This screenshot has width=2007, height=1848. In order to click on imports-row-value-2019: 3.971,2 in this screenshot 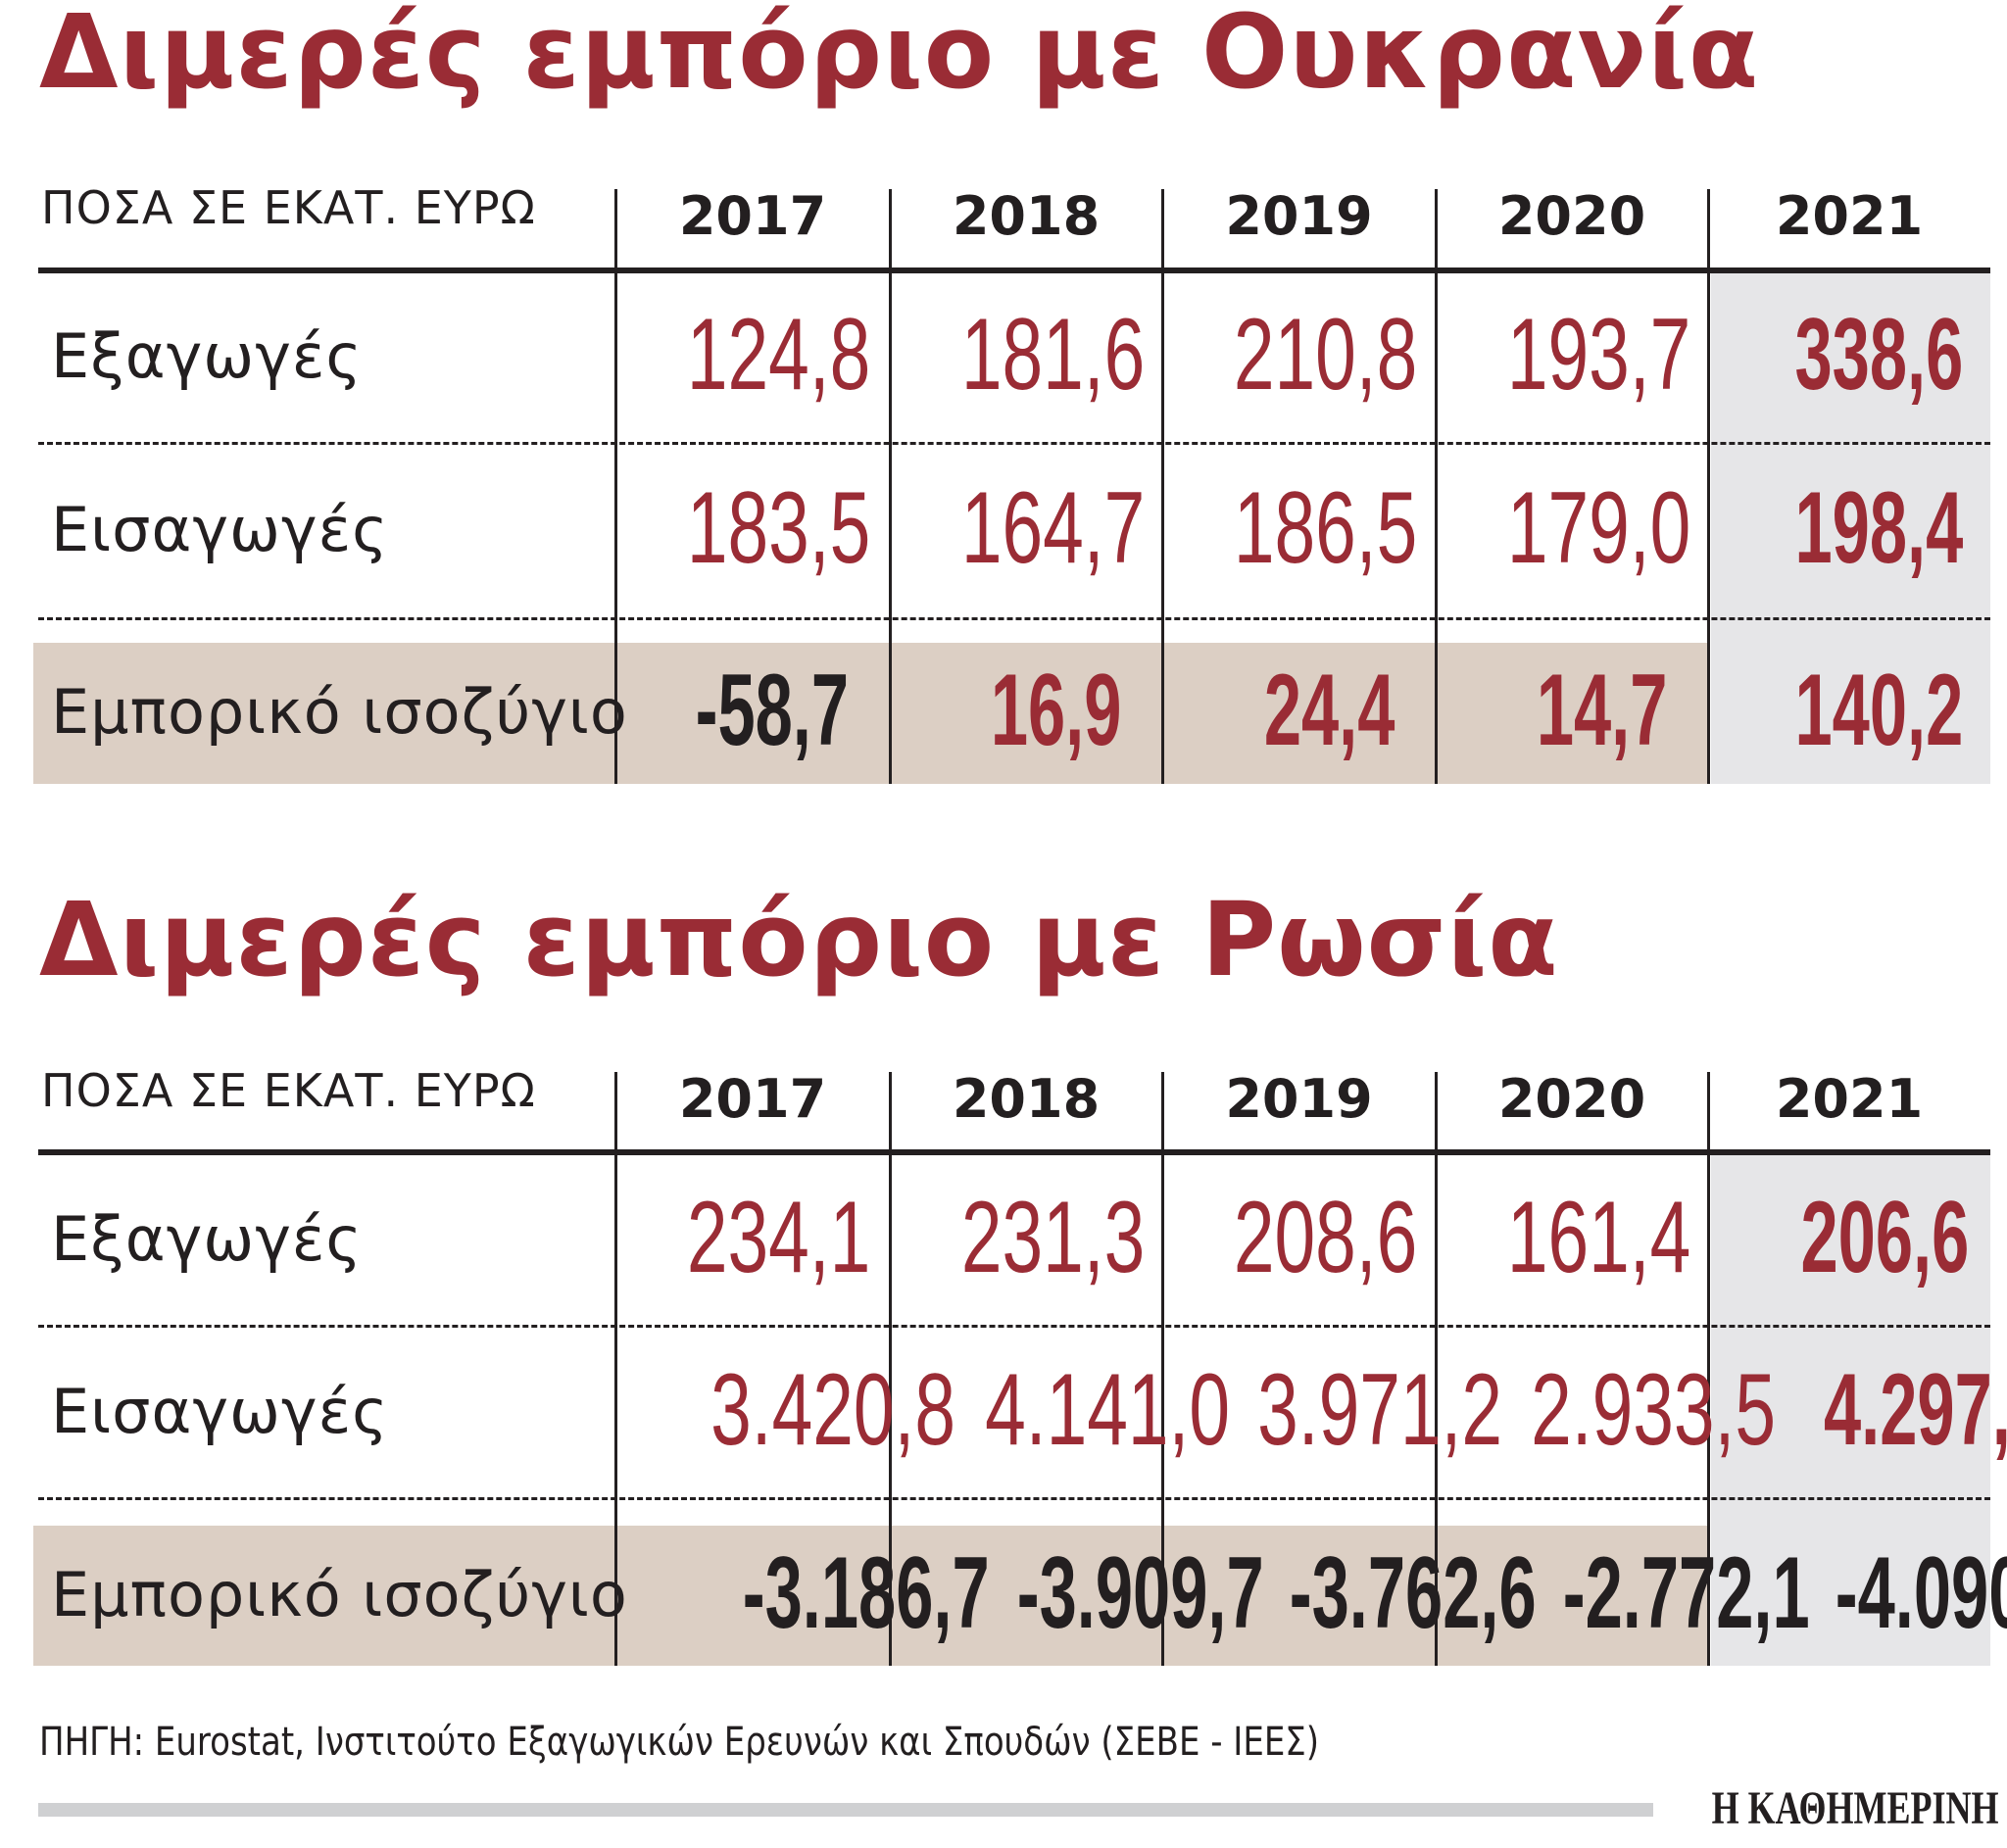, I will do `click(1332, 1410)`.